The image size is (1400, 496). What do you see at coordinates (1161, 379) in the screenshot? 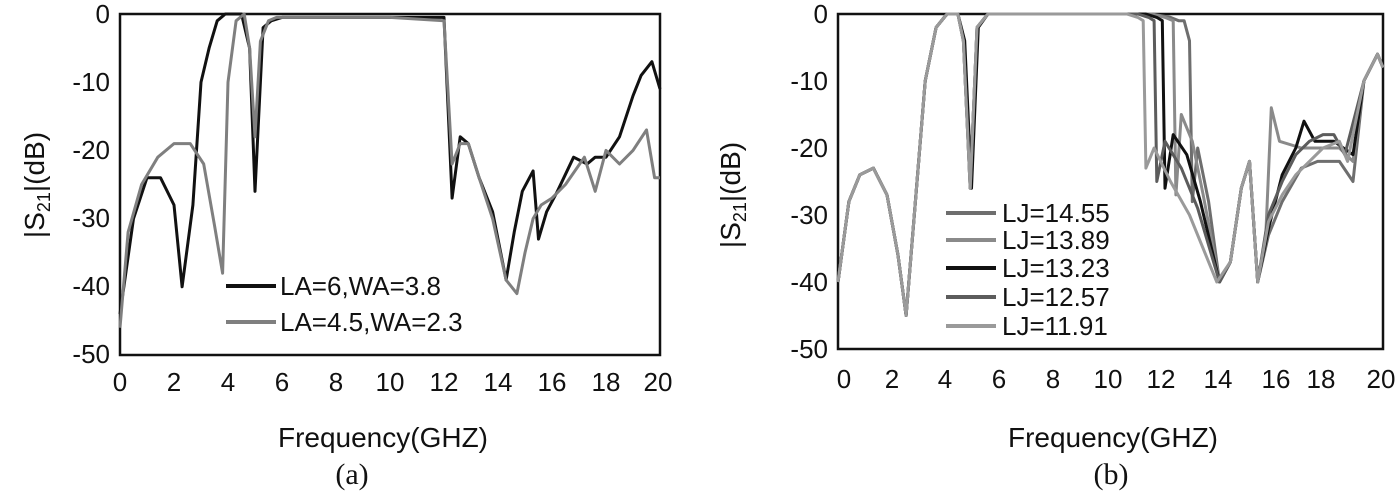
I see `panel-b-xtick-label: 12` at bounding box center [1161, 379].